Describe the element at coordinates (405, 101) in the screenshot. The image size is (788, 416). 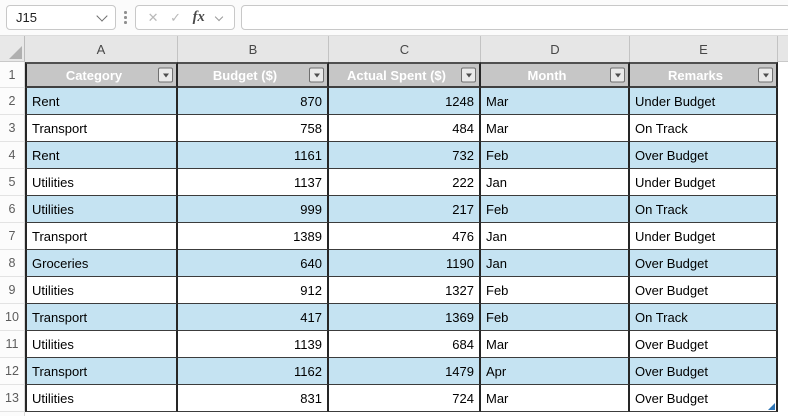
I see `table-cell: 1248` at that location.